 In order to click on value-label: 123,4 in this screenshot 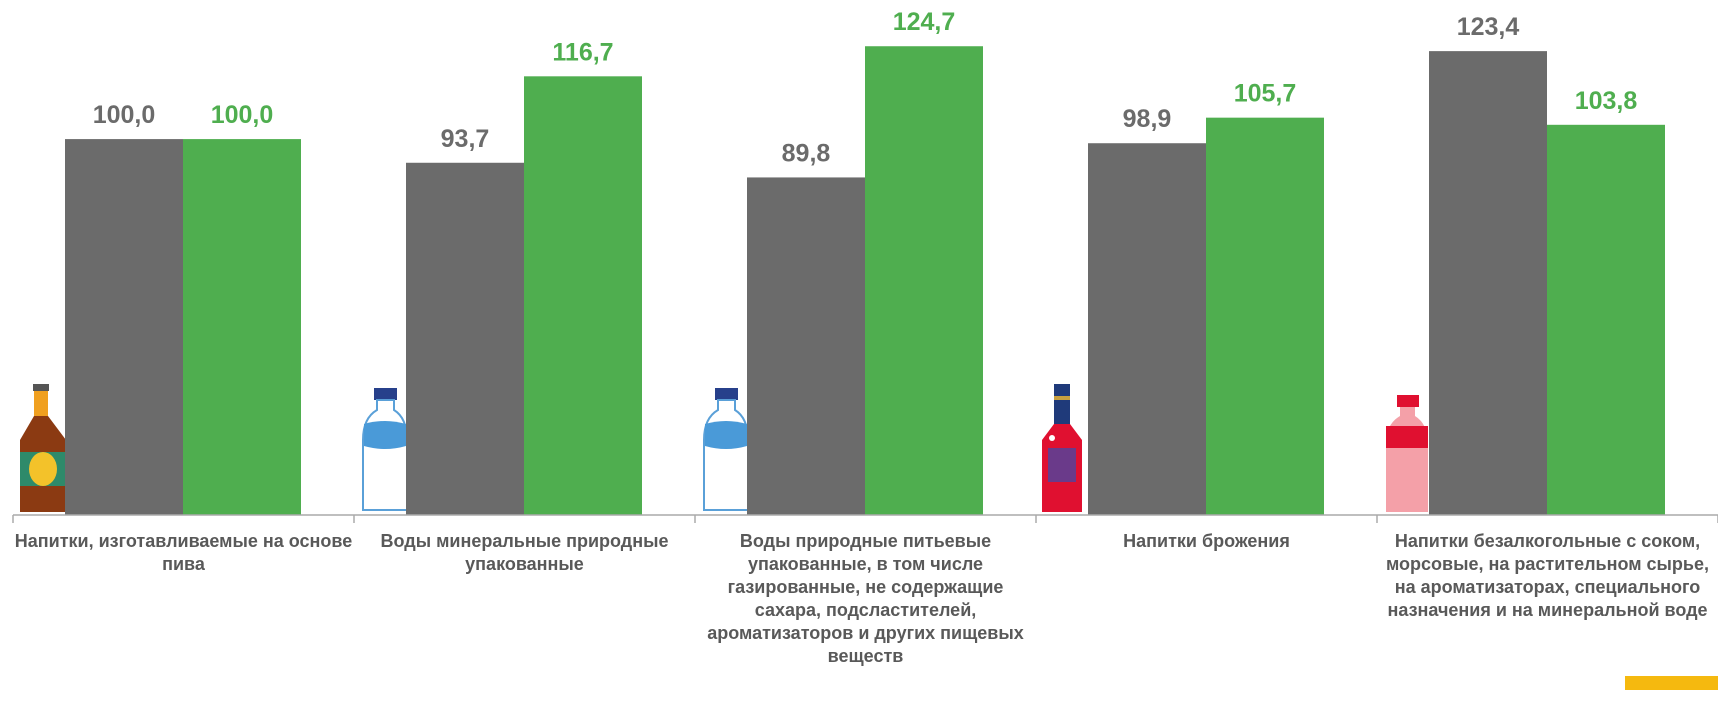, I will do `click(1488, 27)`.